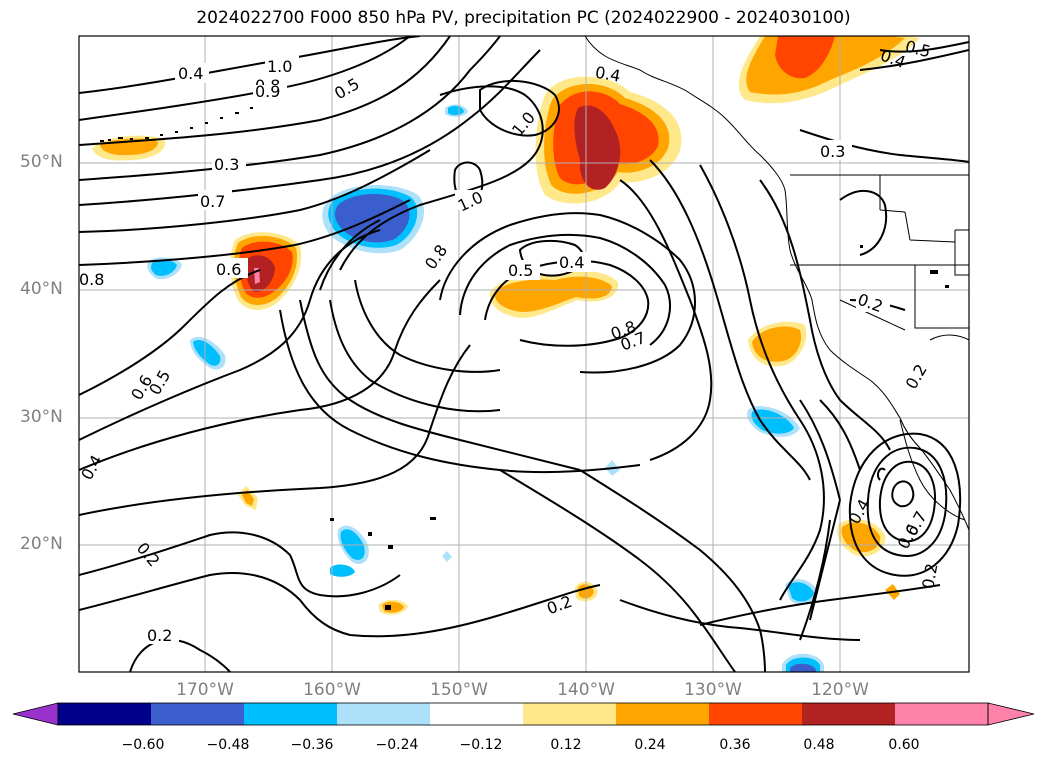  I want to click on colorbar-tick-label: 0.60, so click(904, 745).